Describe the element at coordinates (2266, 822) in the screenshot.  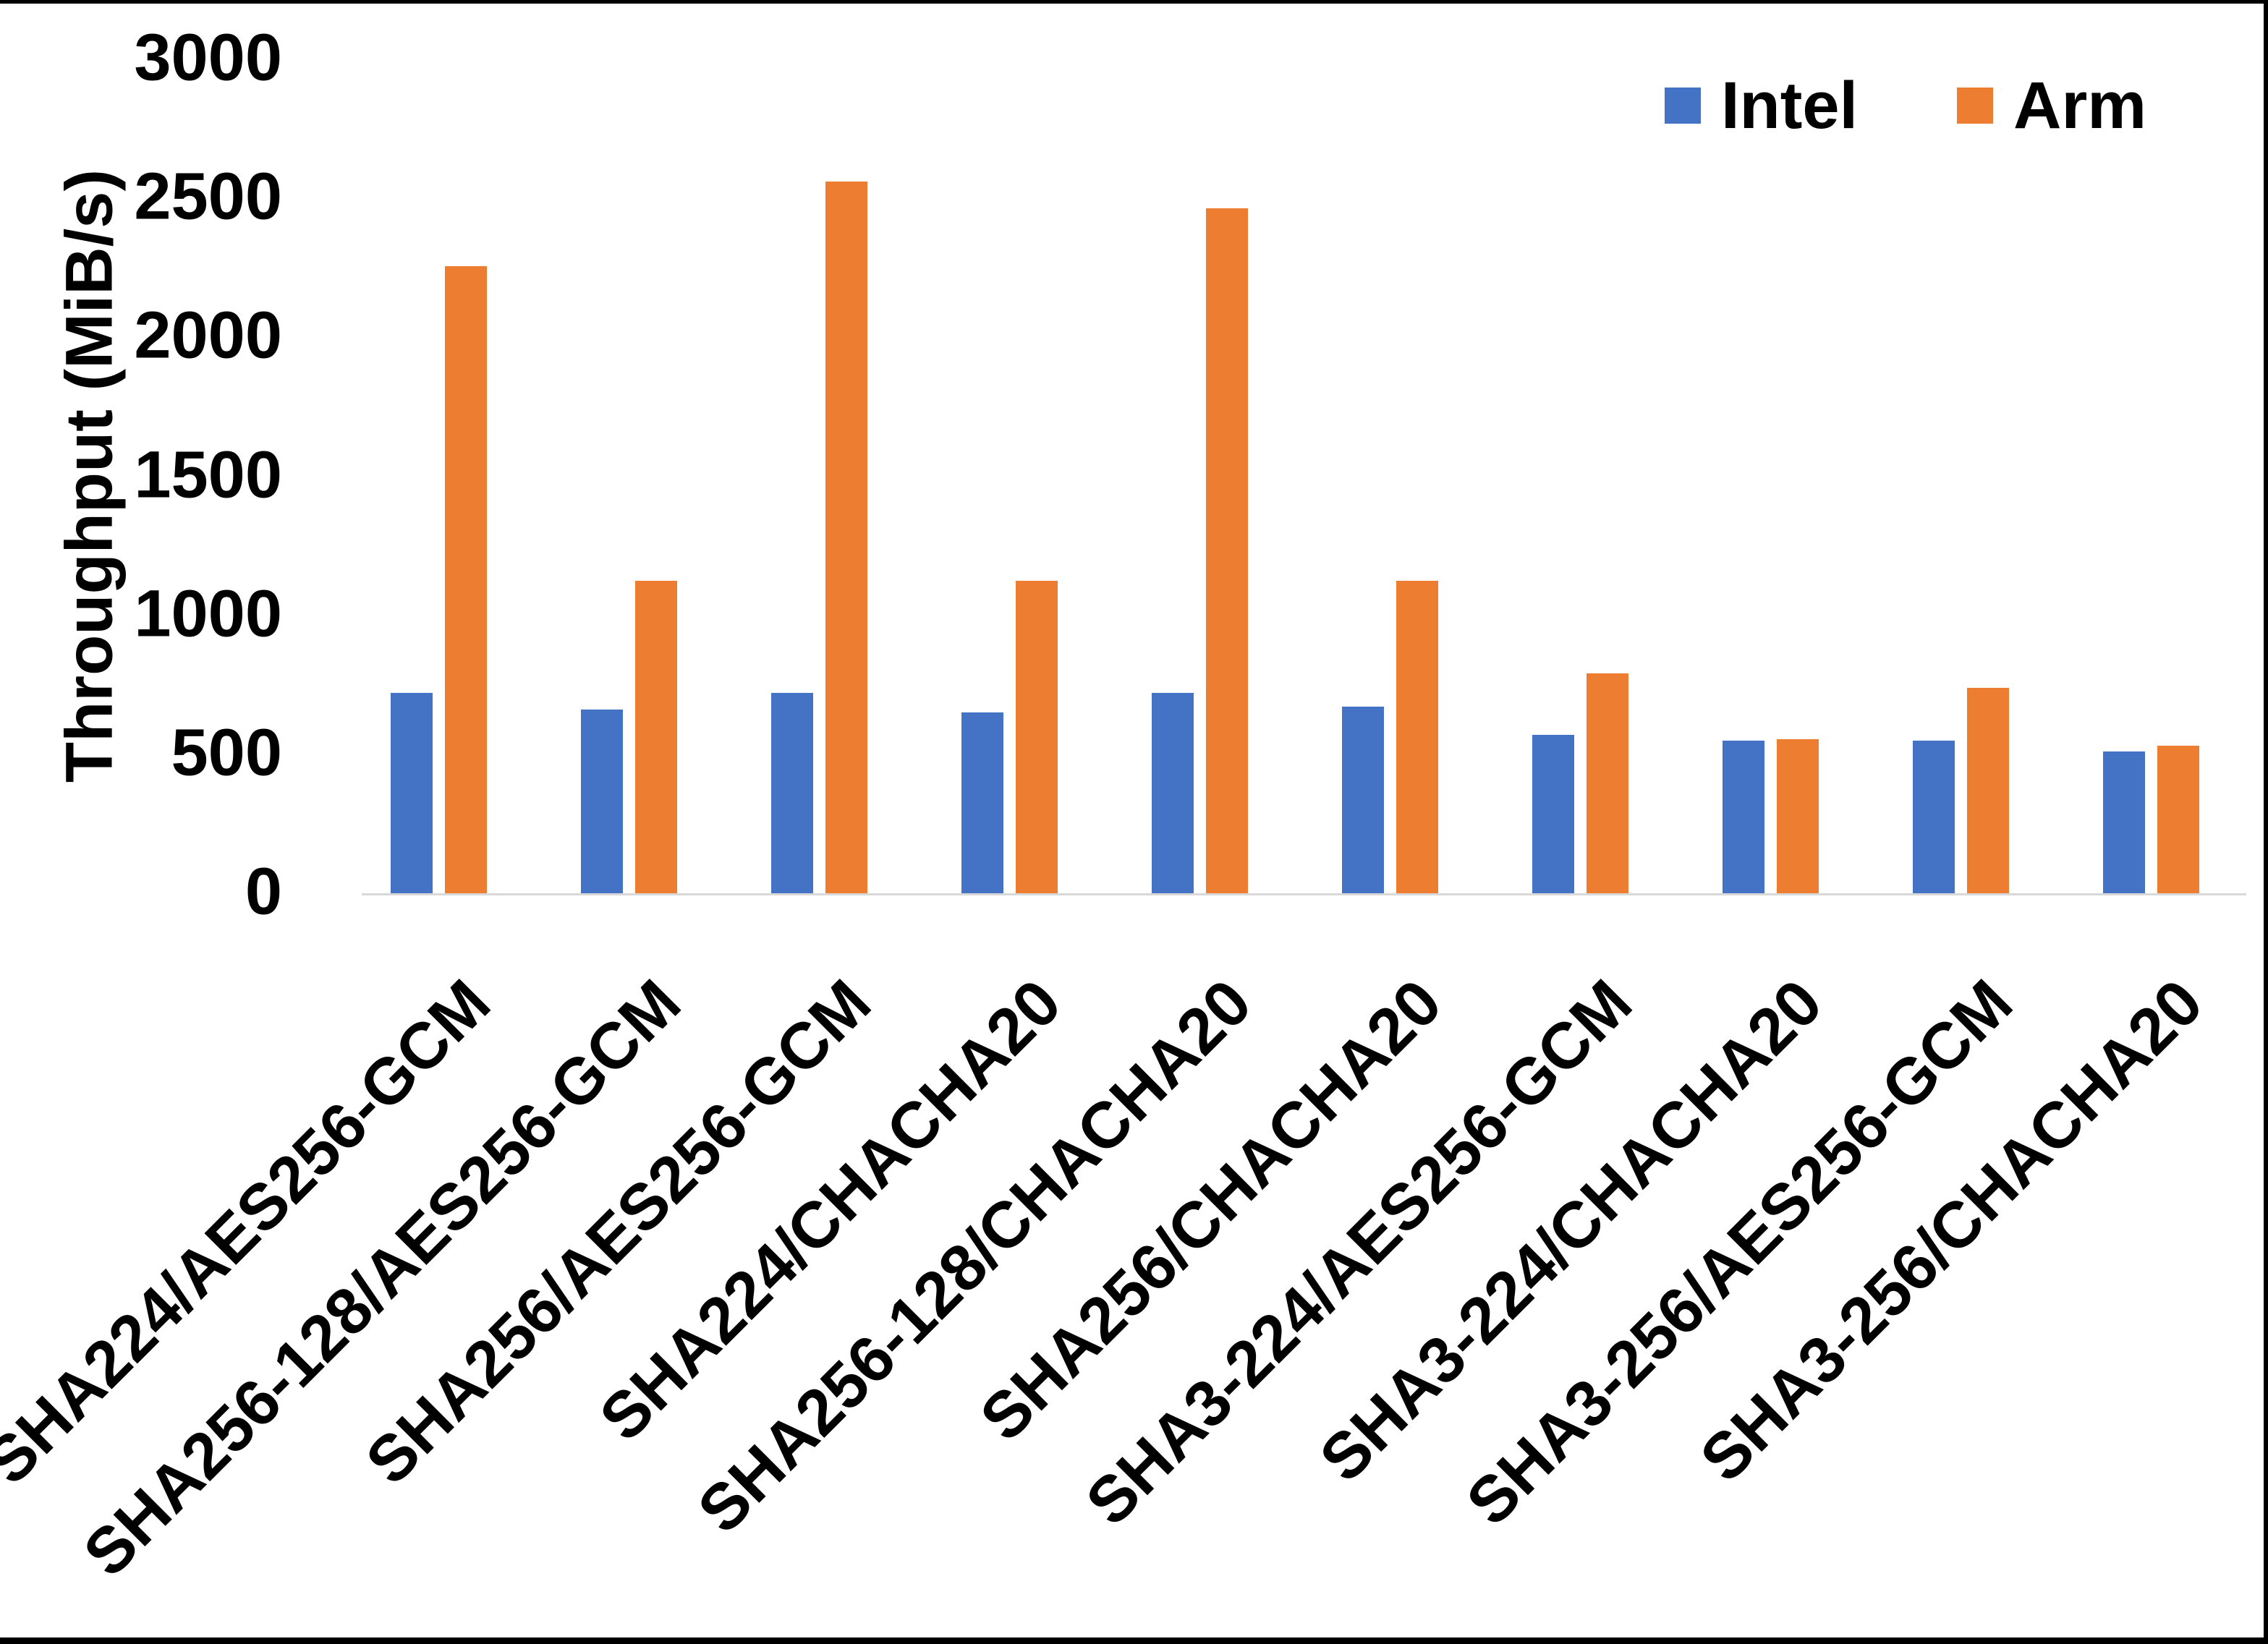
I see `frame-right` at that location.